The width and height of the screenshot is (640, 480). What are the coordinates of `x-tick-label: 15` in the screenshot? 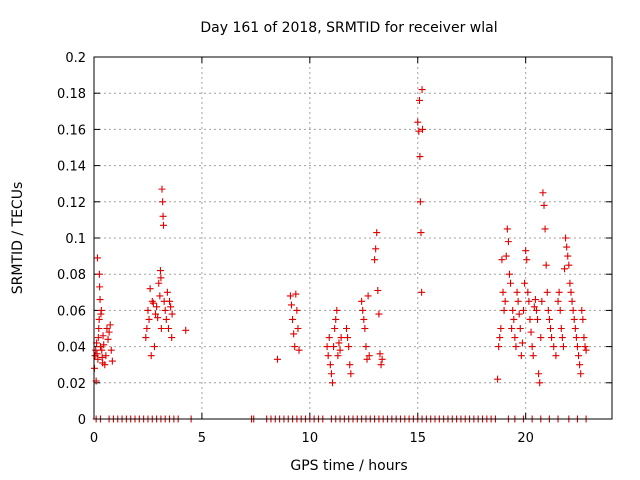 It's located at (417, 438).